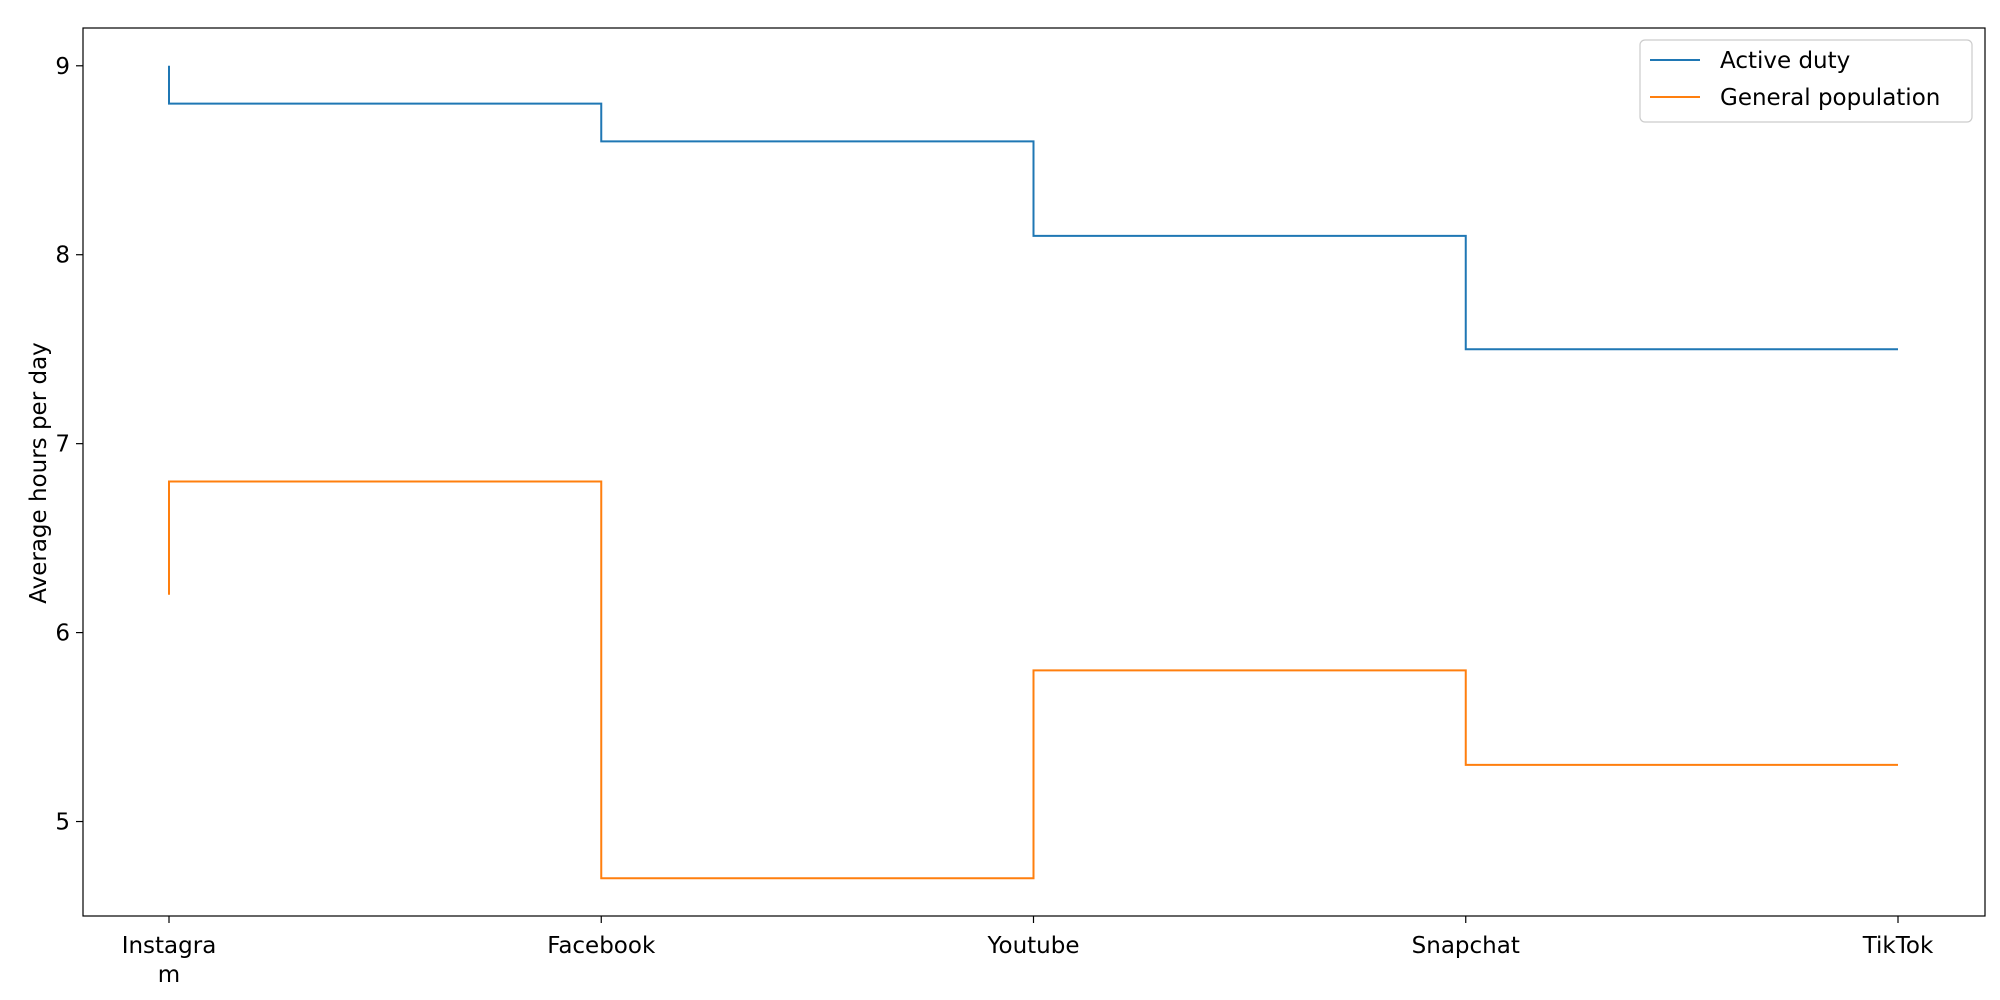 Image resolution: width=2000 pixels, height=1000 pixels. What do you see at coordinates (169, 960) in the screenshot?
I see `x-tick-label: Instagra m` at bounding box center [169, 960].